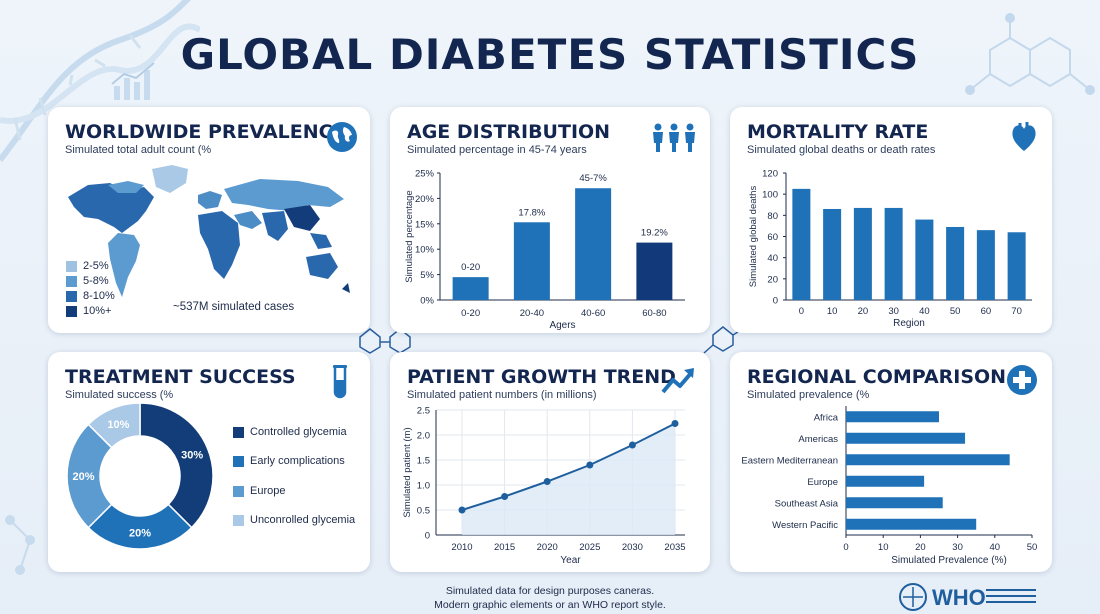  I want to click on legend-item: Early complications, so click(289, 461).